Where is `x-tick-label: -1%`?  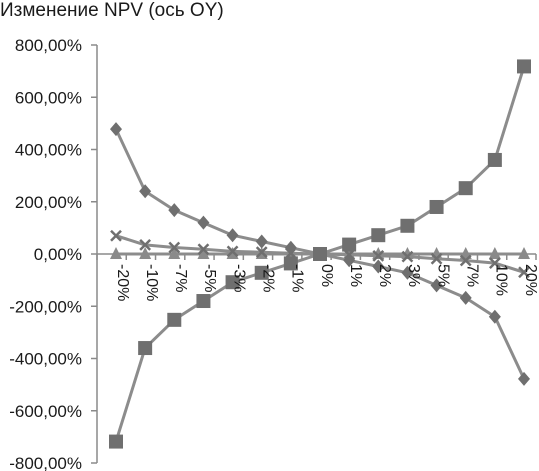
x-tick-label: -1% is located at coordinates (297, 278).